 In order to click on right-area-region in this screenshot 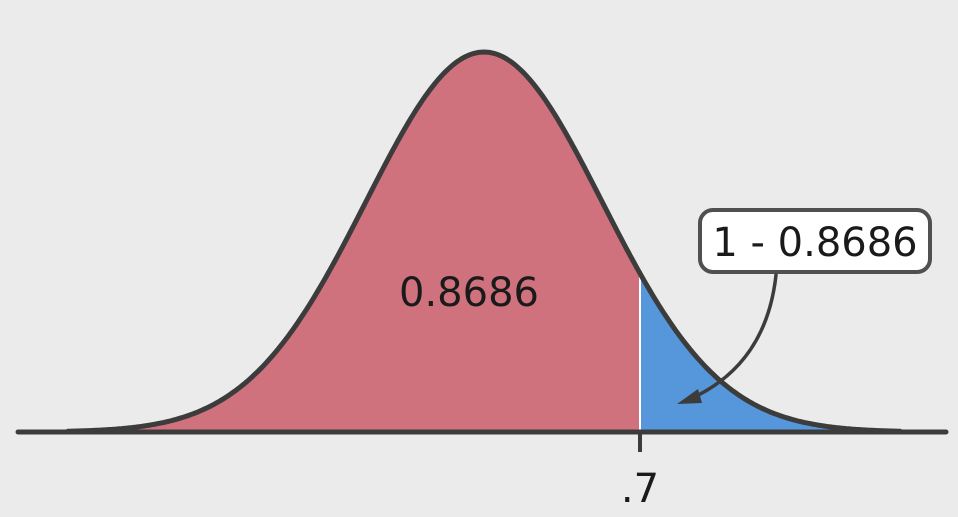, I will do `click(770, 352)`.